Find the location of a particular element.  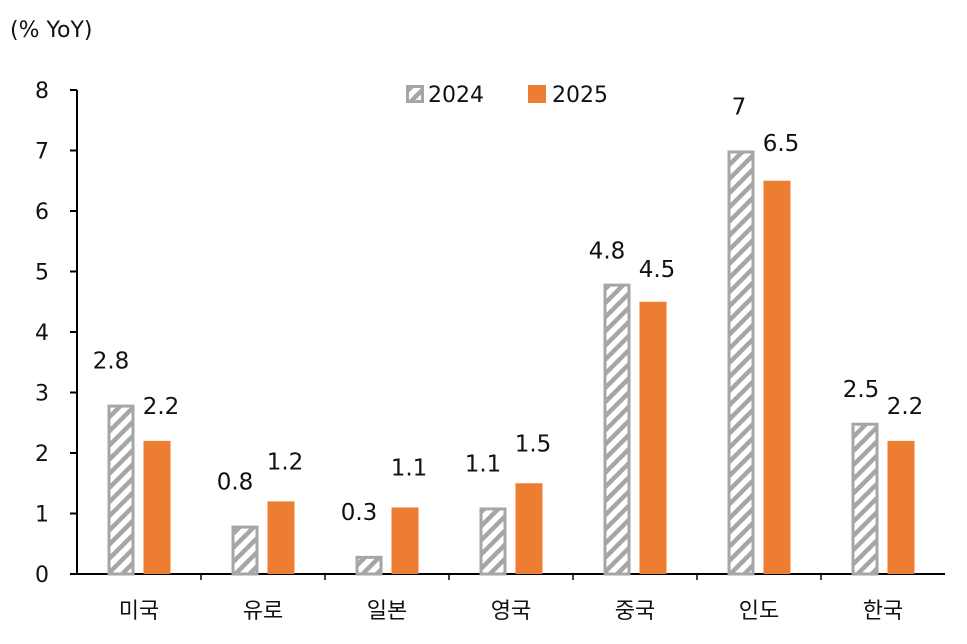

y-tick-label: 3 is located at coordinates (42, 394).